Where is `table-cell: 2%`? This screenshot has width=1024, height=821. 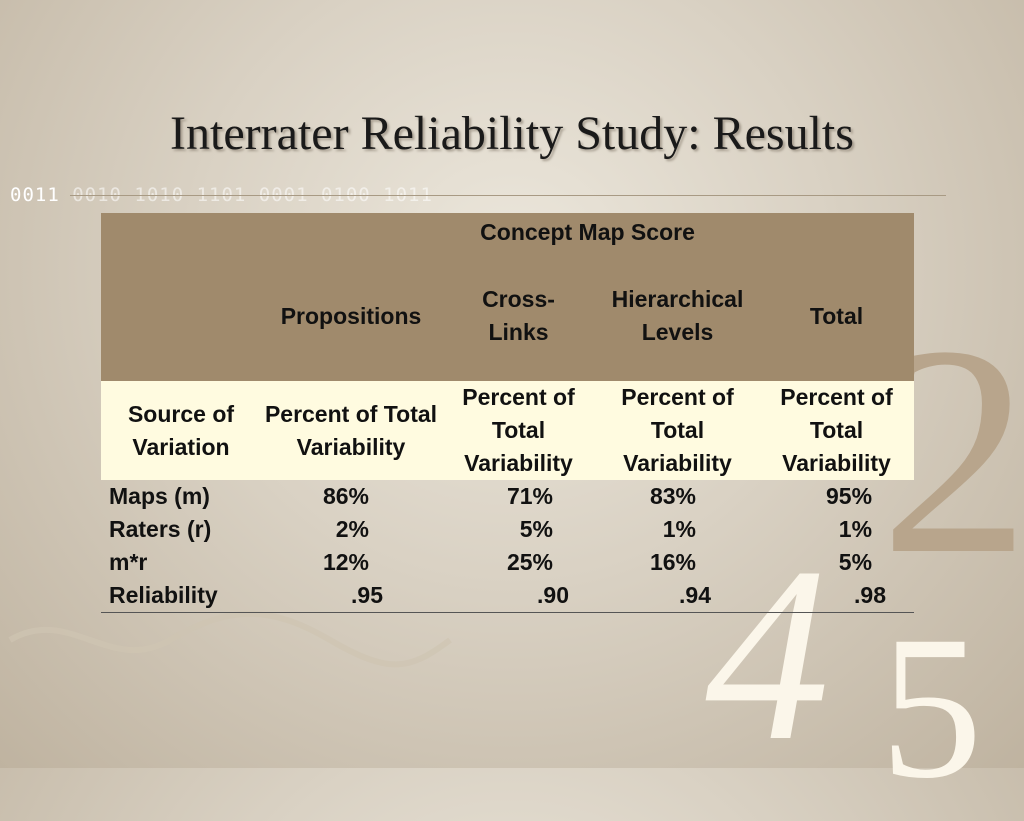
table-cell: 2% is located at coordinates (352, 529).